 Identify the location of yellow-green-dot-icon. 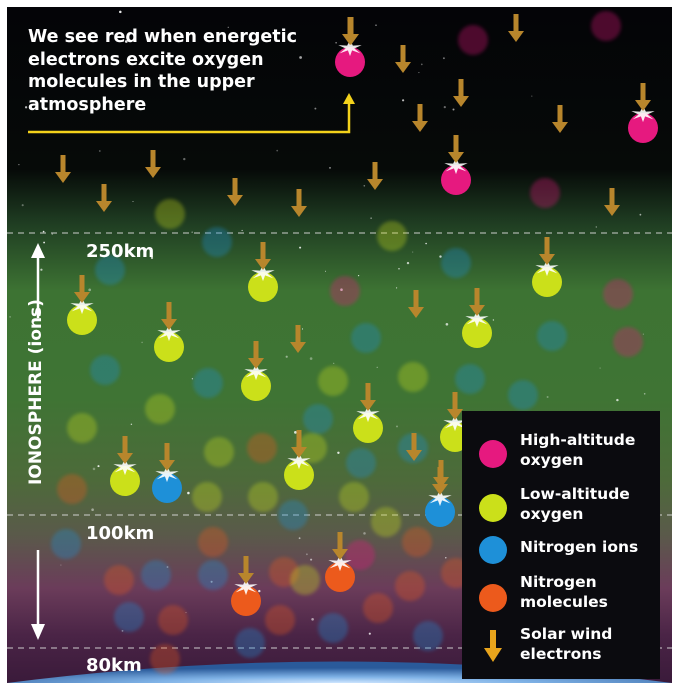
(493, 508).